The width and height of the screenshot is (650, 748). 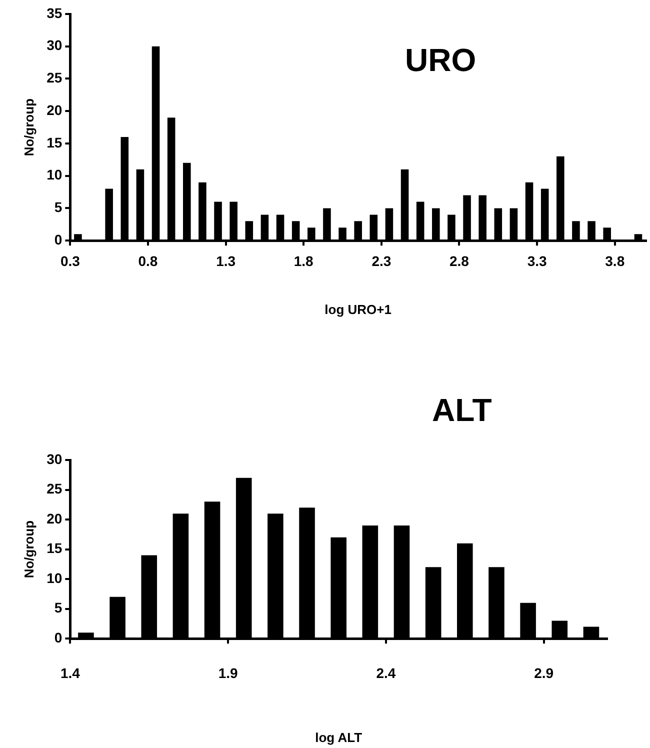 What do you see at coordinates (304, 260) in the screenshot?
I see `x-tick-label: 1.8` at bounding box center [304, 260].